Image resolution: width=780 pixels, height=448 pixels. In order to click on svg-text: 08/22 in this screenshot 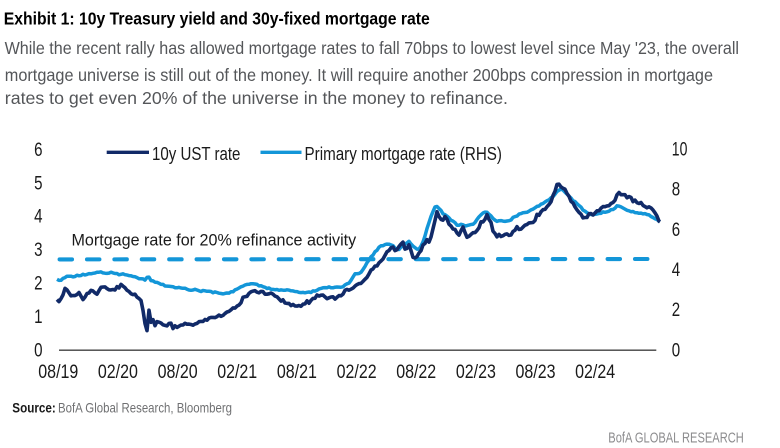, I will do `click(416, 372)`.